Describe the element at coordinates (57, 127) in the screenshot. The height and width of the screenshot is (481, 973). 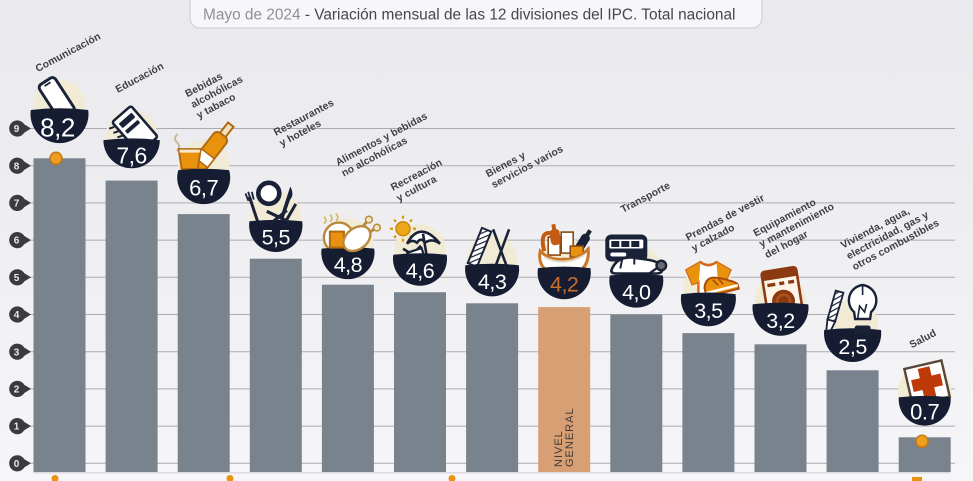
I see `svg-text: 8,2` at that location.